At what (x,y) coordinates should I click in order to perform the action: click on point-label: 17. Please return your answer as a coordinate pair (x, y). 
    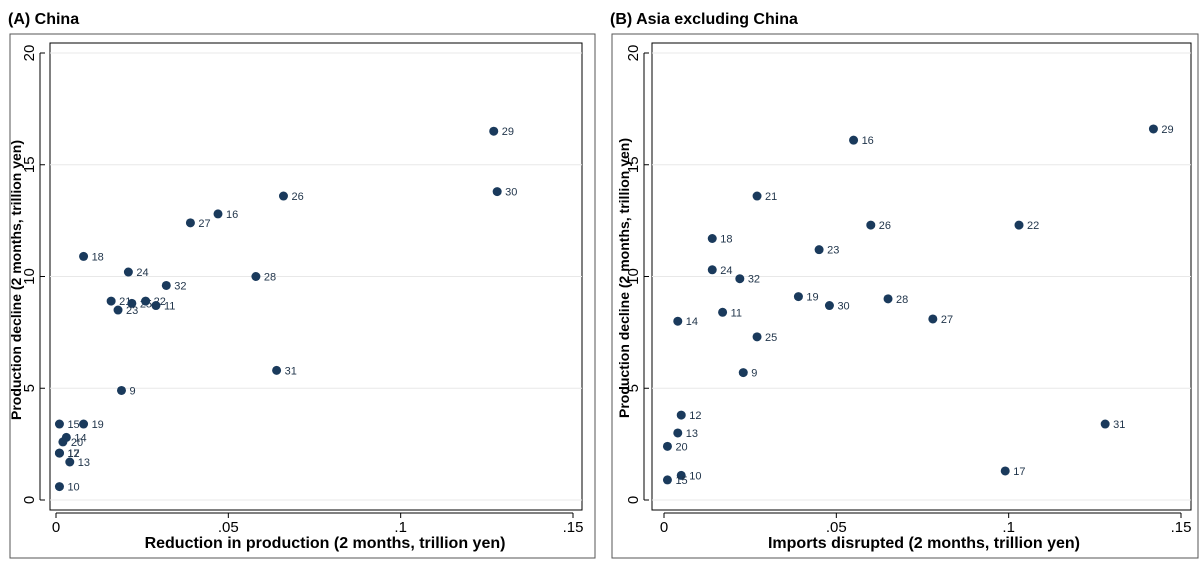
    Looking at the image, I should click on (73, 454).